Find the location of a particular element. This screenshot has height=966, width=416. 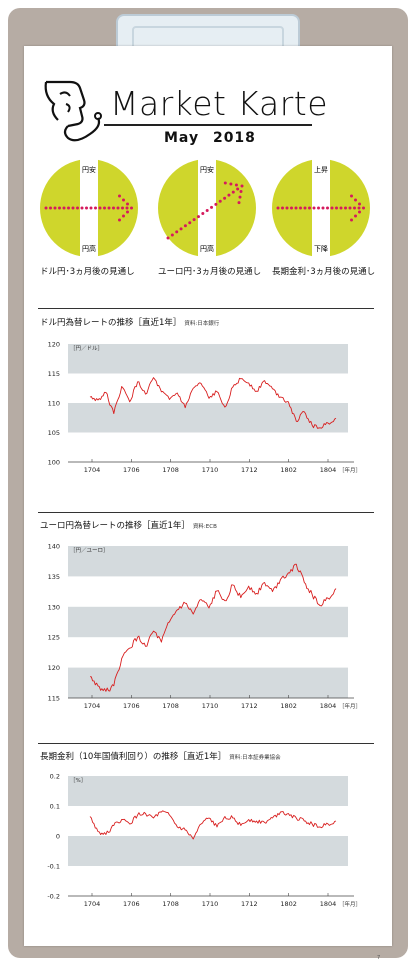

issue-date: May 2018 is located at coordinates (210, 138).